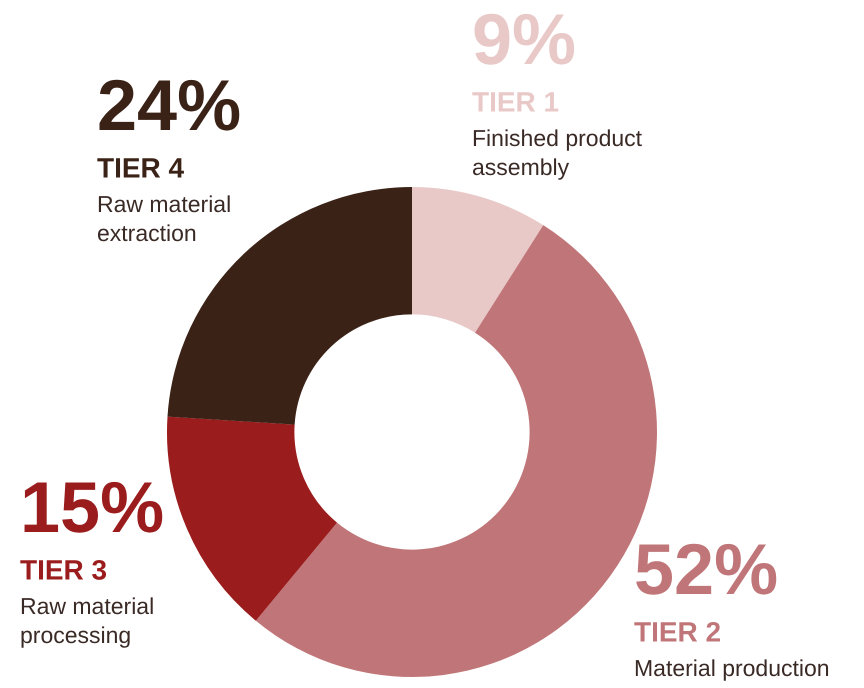 The image size is (864, 688). What do you see at coordinates (164, 218) in the screenshot?
I see `text: Raw material extraction` at bounding box center [164, 218].